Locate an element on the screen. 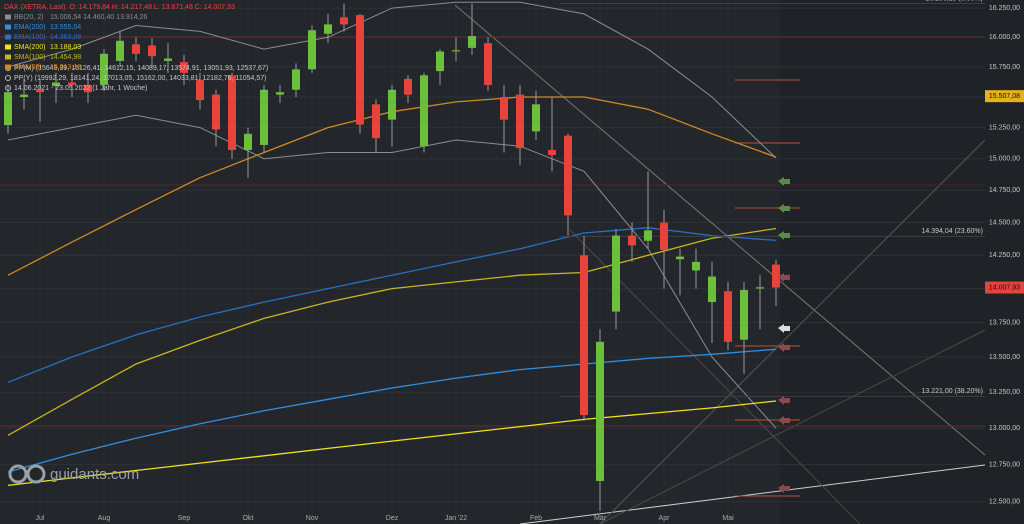  legend-values: 15.006,54 14.460,40 13.914,26 is located at coordinates (98, 17).